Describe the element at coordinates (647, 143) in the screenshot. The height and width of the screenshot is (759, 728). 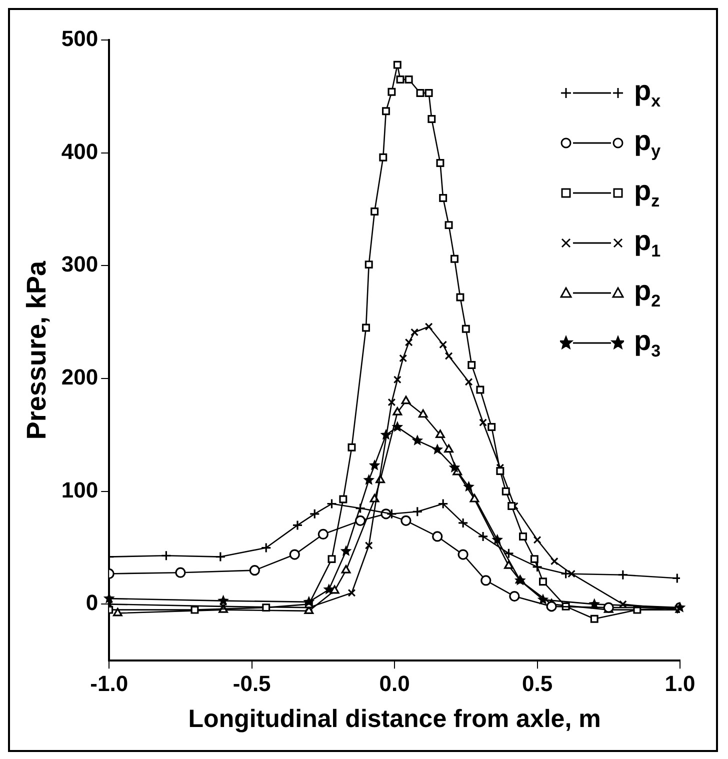
I see `legend-label: p$_{y}$` at that location.